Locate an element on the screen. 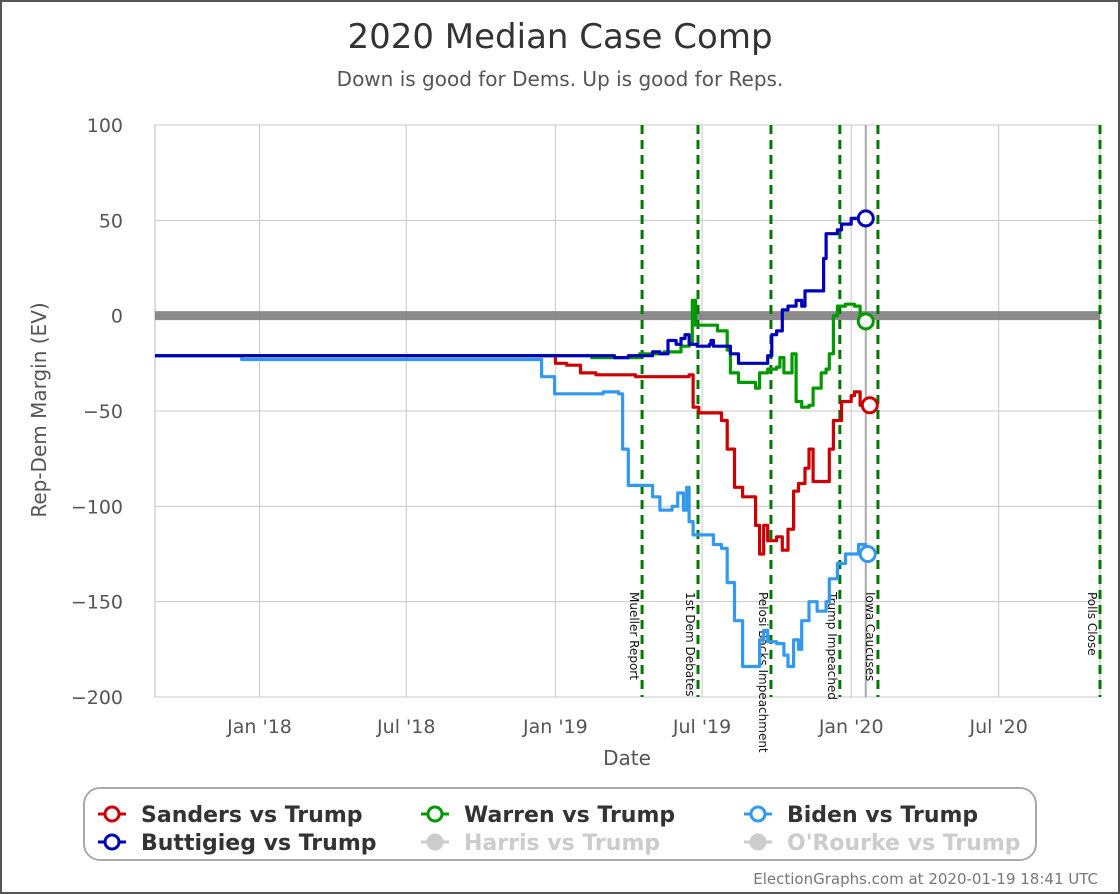  legend-label: Harris vs Trump is located at coordinates (562, 843).